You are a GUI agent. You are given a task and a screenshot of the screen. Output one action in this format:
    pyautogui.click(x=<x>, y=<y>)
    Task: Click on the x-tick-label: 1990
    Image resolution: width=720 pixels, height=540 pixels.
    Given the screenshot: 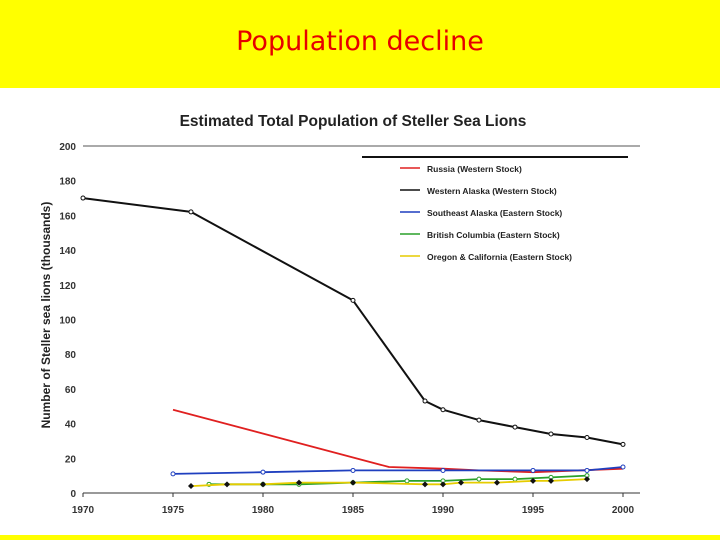 What is the action you would take?
    pyautogui.click(x=443, y=510)
    